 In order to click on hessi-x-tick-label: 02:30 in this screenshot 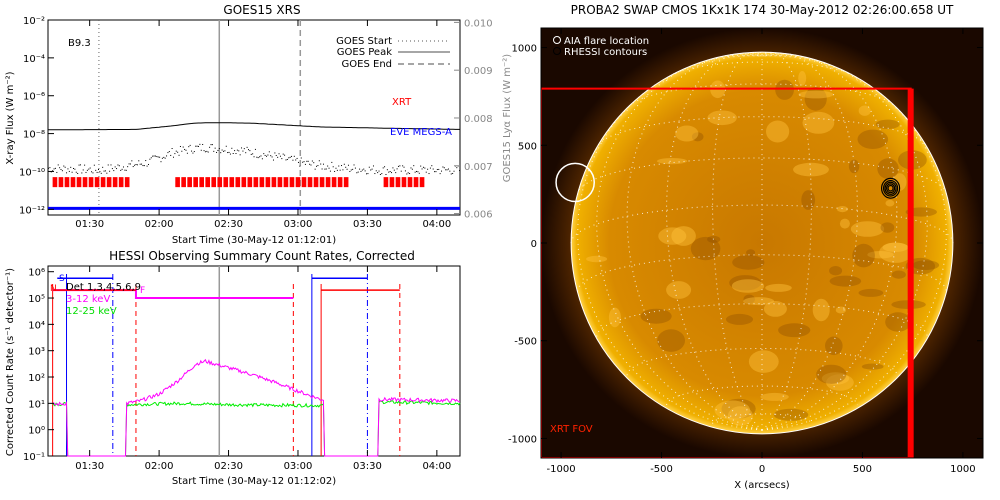, I will do `click(228, 466)`.